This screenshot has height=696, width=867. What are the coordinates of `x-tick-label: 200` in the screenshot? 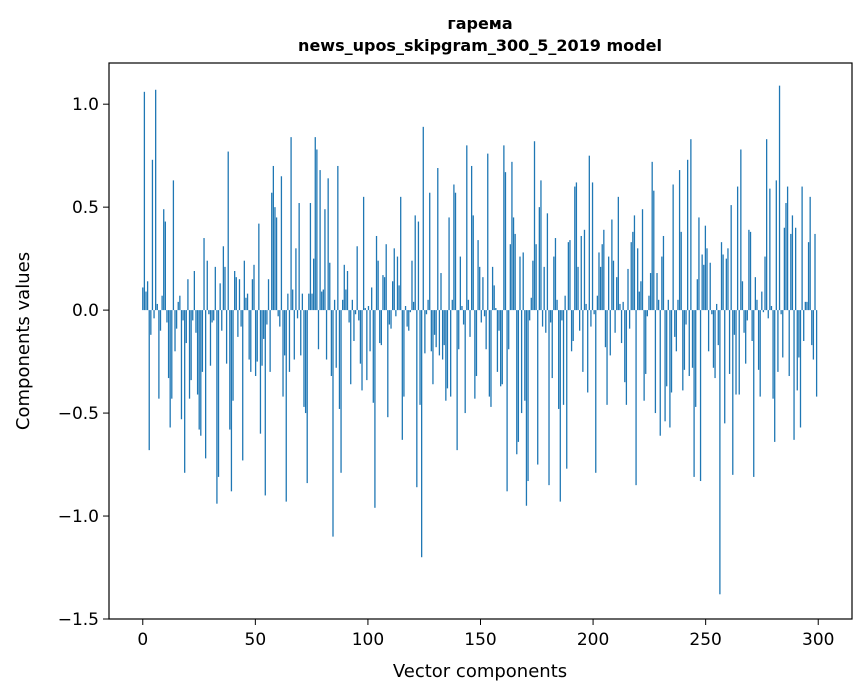 It's located at (593, 640).